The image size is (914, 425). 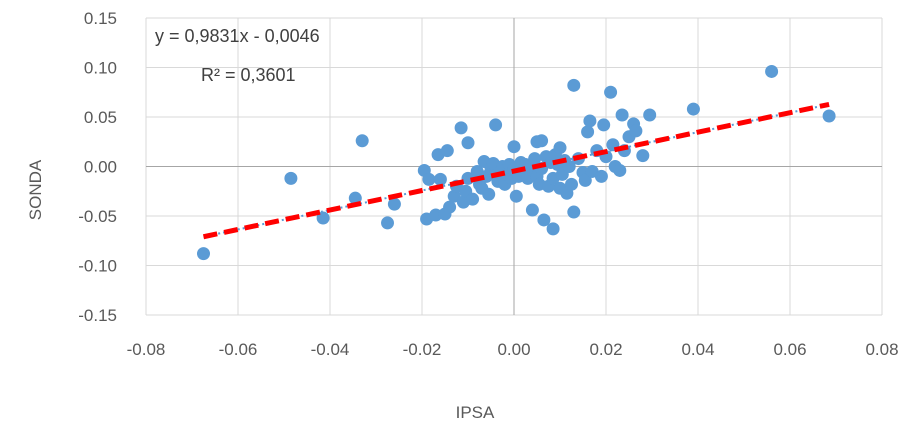 I want to click on x-tick-label: 0.04, so click(x=697, y=349).